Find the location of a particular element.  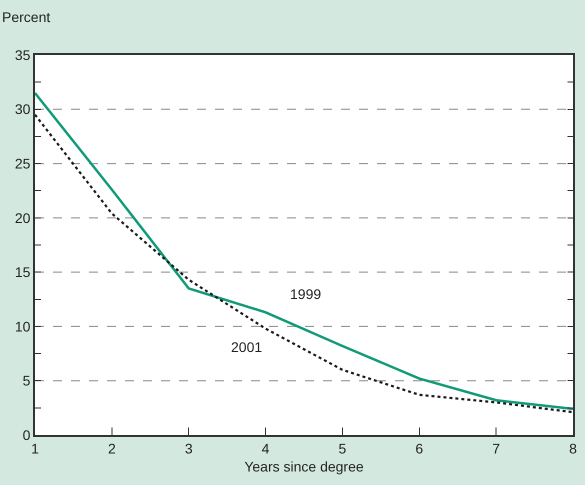

x-axis-title: Years since degree is located at coordinates (304, 466).